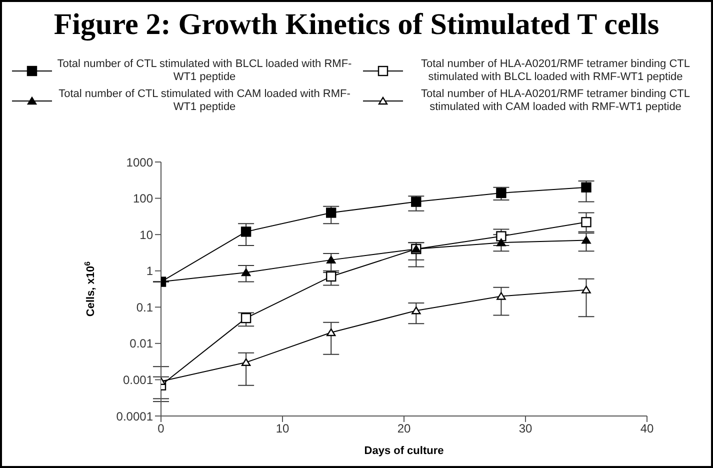 The height and width of the screenshot is (468, 713). What do you see at coordinates (525, 429) in the screenshot?
I see `x-tick-label: 30` at bounding box center [525, 429].